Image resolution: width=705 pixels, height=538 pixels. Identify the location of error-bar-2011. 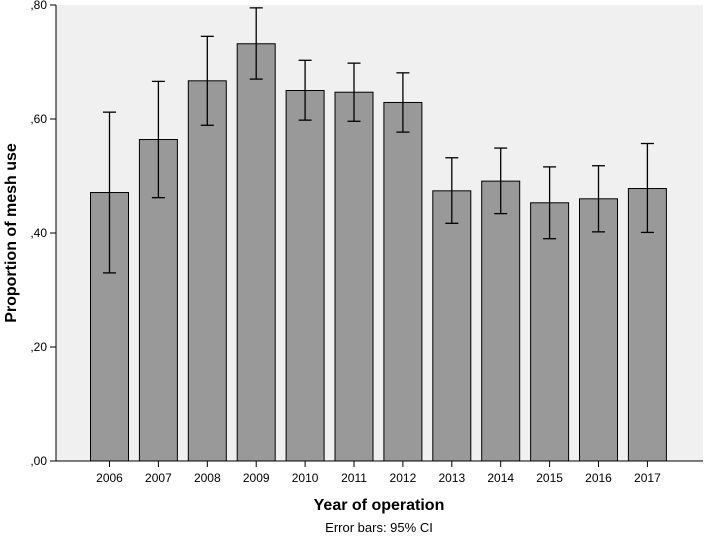
(354, 92).